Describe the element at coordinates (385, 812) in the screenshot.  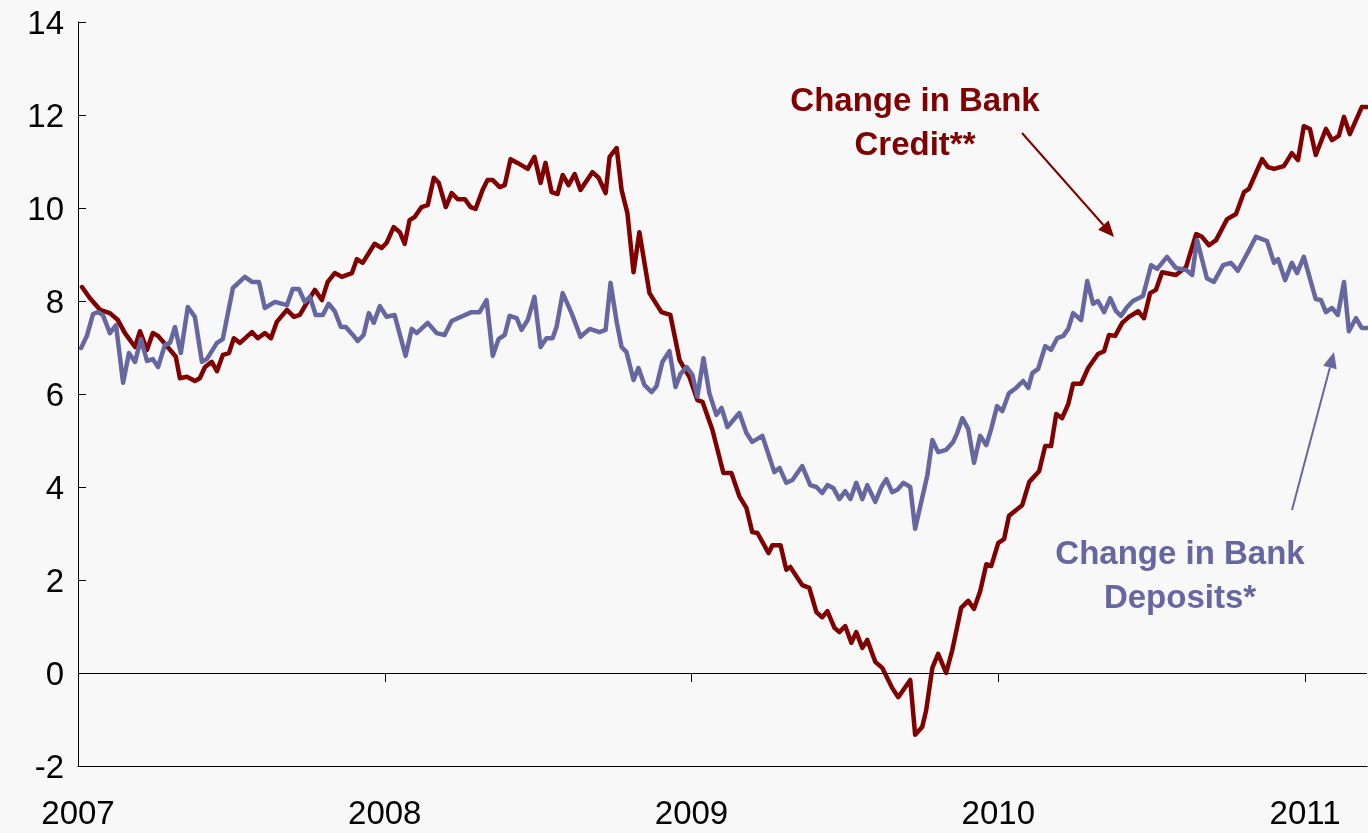
I see `x-tick-label: 2008` at that location.